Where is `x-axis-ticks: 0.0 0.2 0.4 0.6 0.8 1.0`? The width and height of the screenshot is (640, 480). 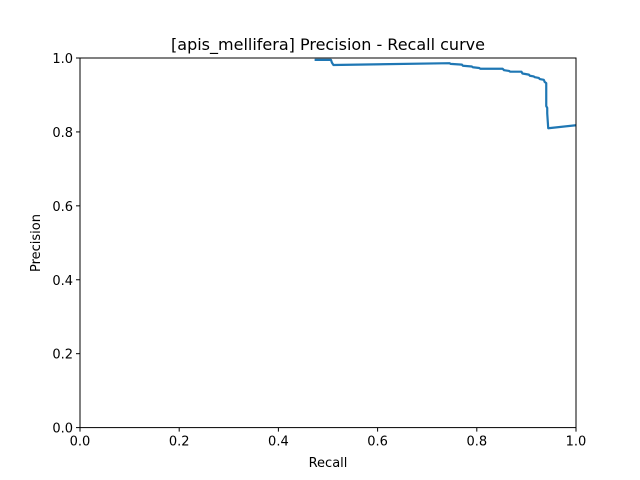
x-axis-ticks: 0.0 0.2 0.4 0.6 0.8 1.0 is located at coordinates (328, 438).